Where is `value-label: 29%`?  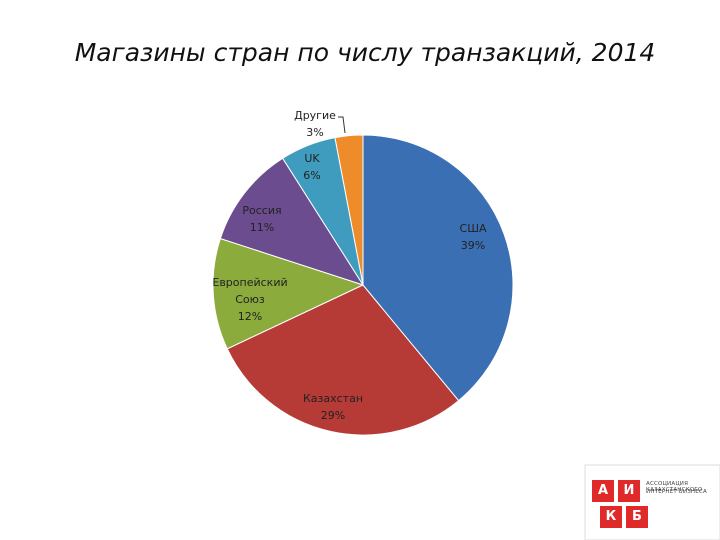 value-label: 29% is located at coordinates (333, 415).